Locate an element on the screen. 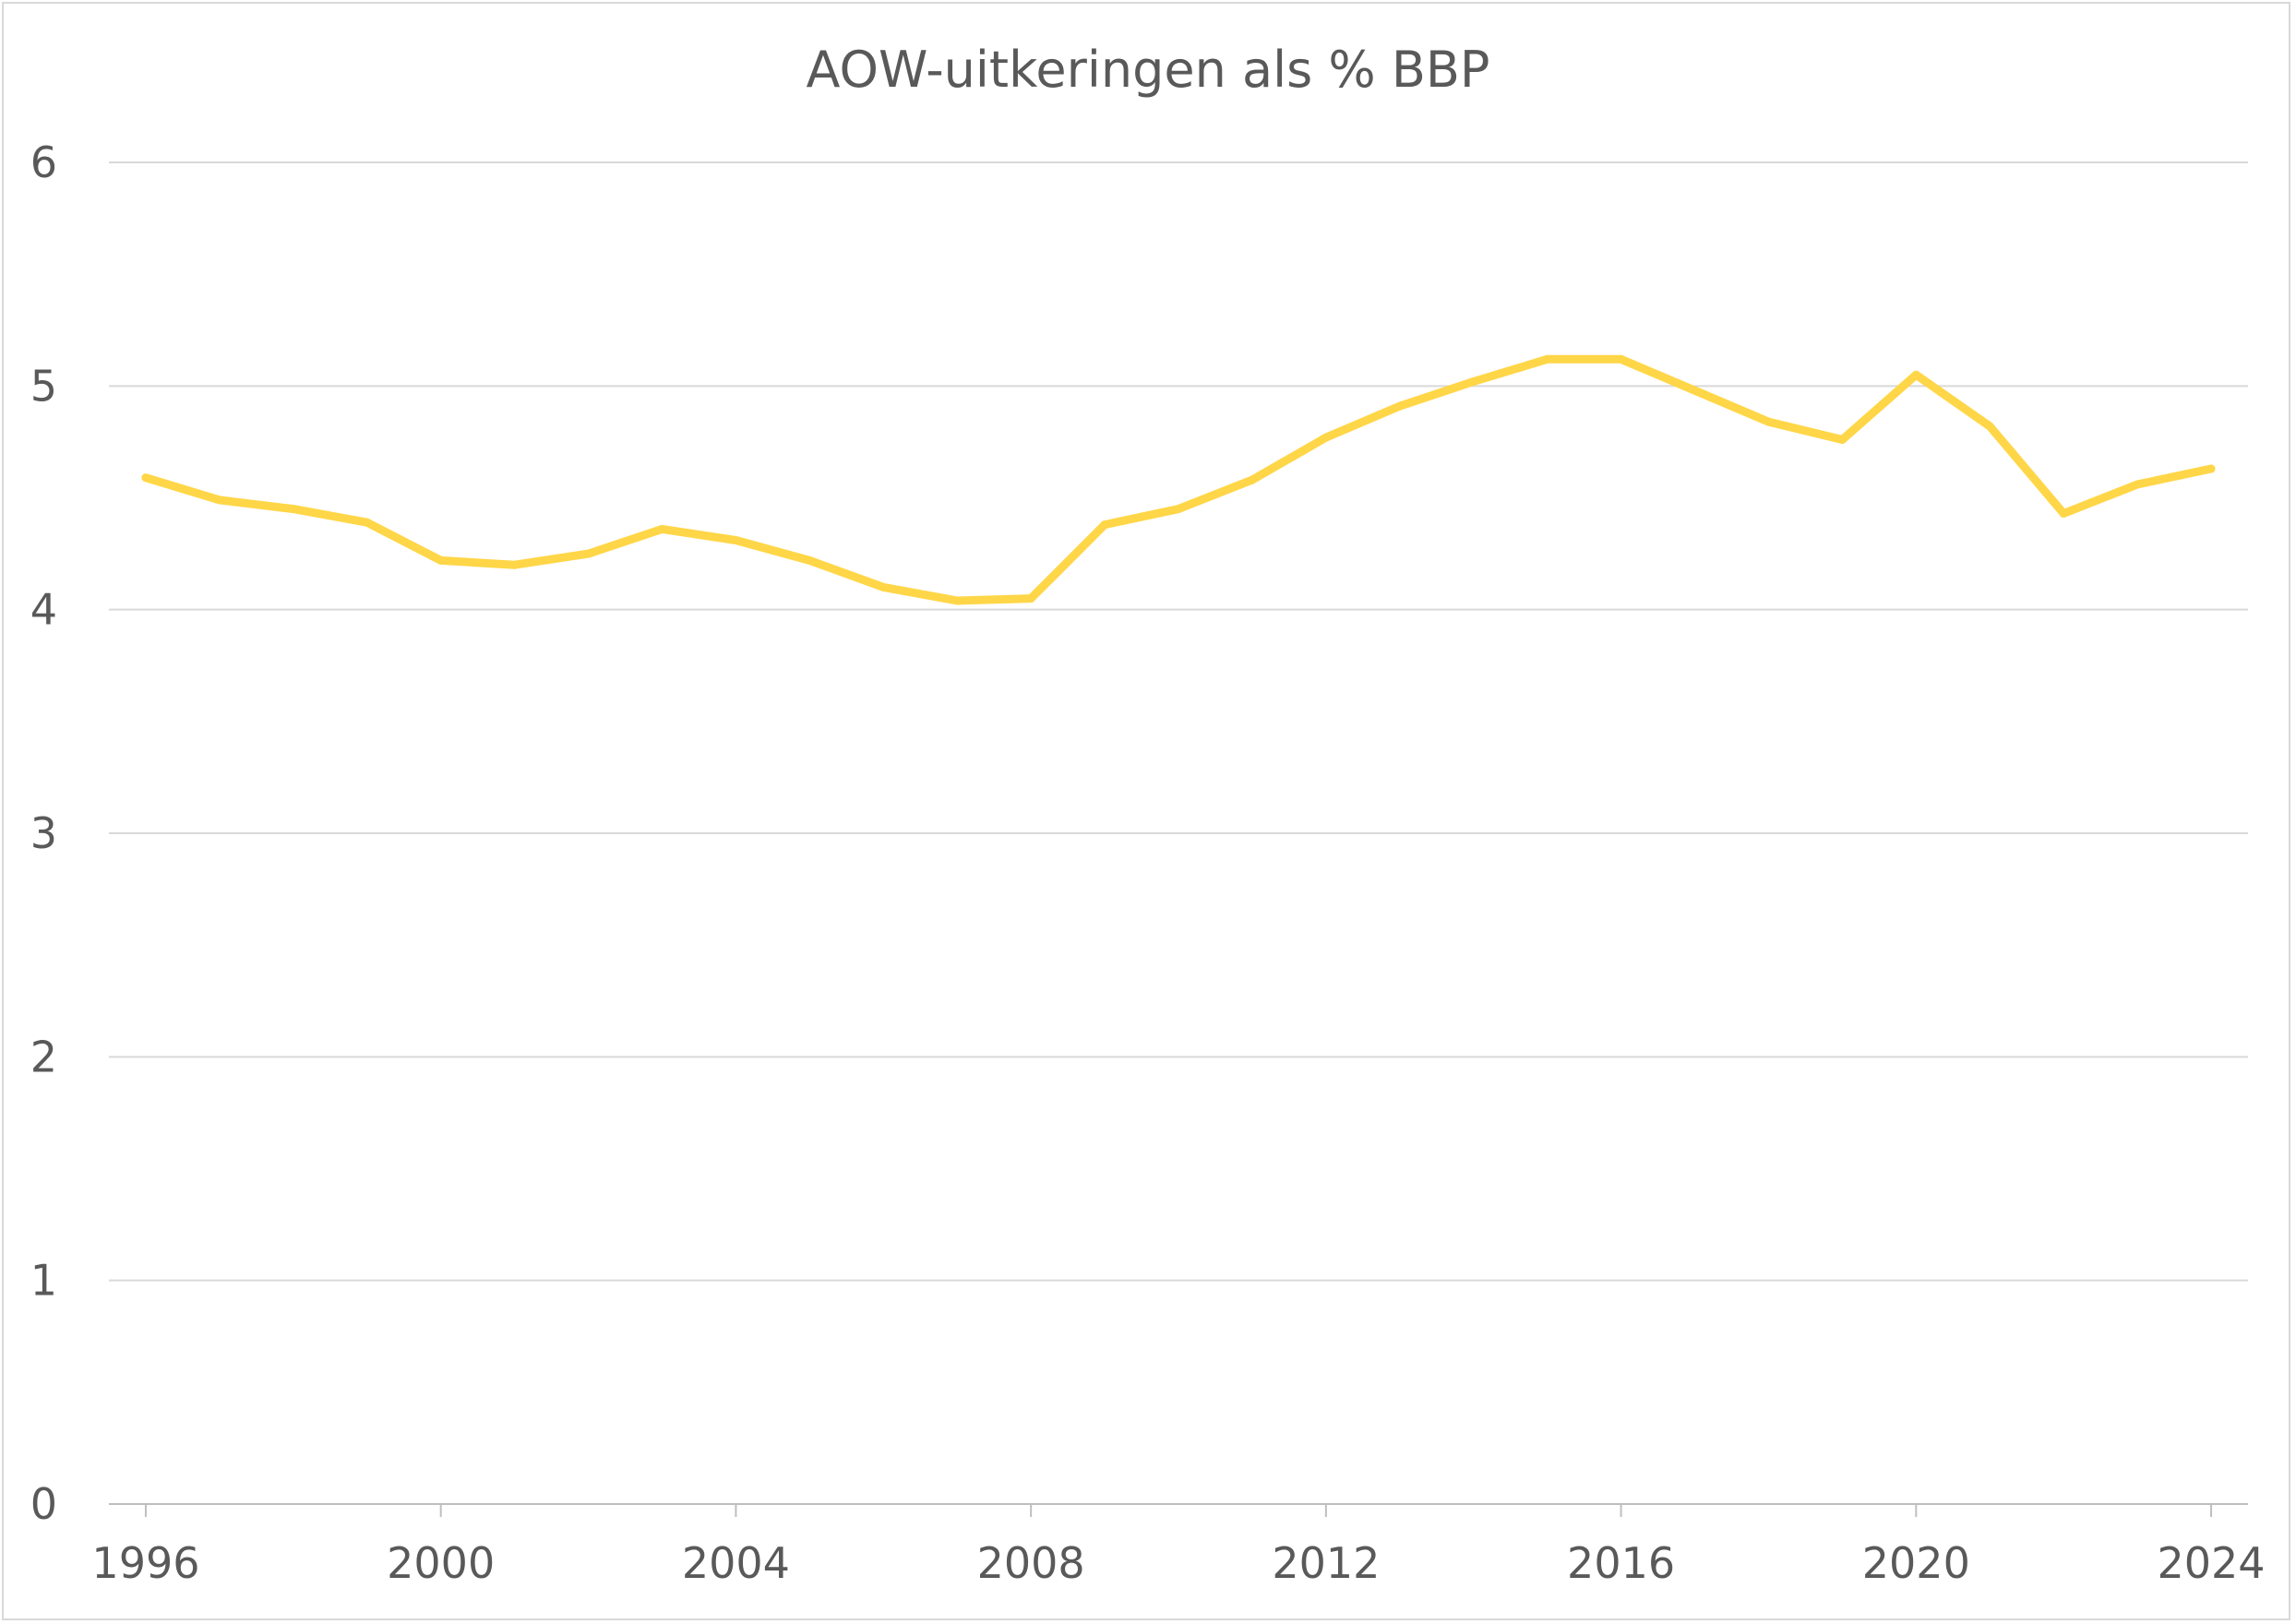 The width and height of the screenshot is (2296, 1624). data-point-2024 is located at coordinates (2211, 468).